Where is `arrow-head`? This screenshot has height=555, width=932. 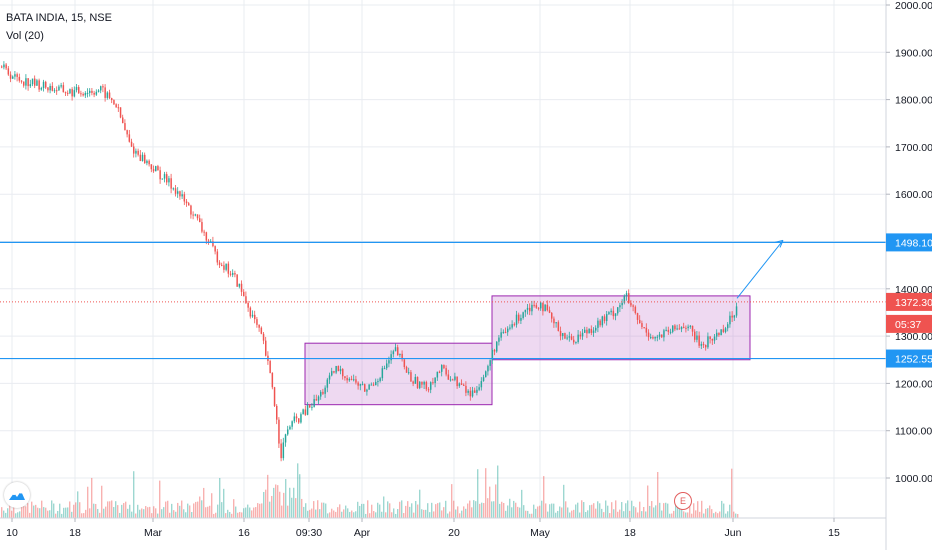
arrow-head is located at coordinates (779, 243).